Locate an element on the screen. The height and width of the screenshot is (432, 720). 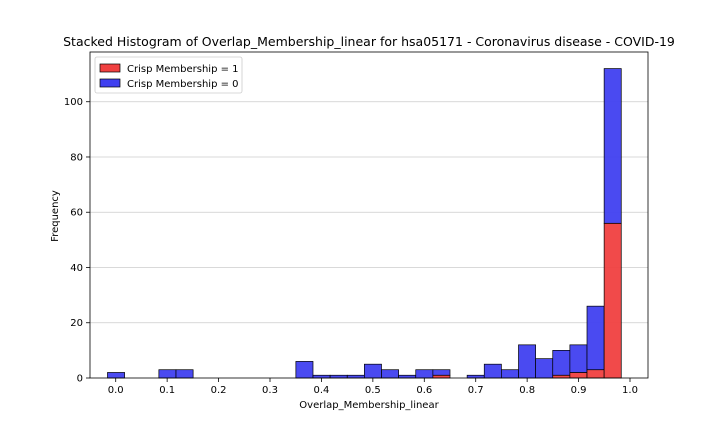
x-axis-ticks: 0.0 0.1 0.2 0.3 0.4 0.5 0.6 0.7 0.8 0.9 1.0 is located at coordinates (373, 387).